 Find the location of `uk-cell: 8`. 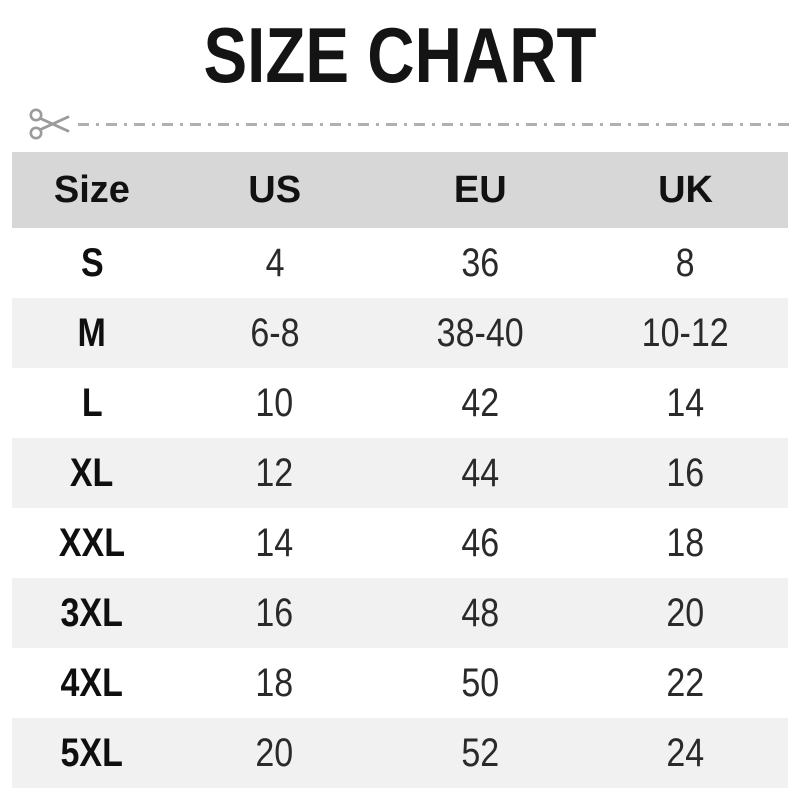

uk-cell: 8 is located at coordinates (685, 263).